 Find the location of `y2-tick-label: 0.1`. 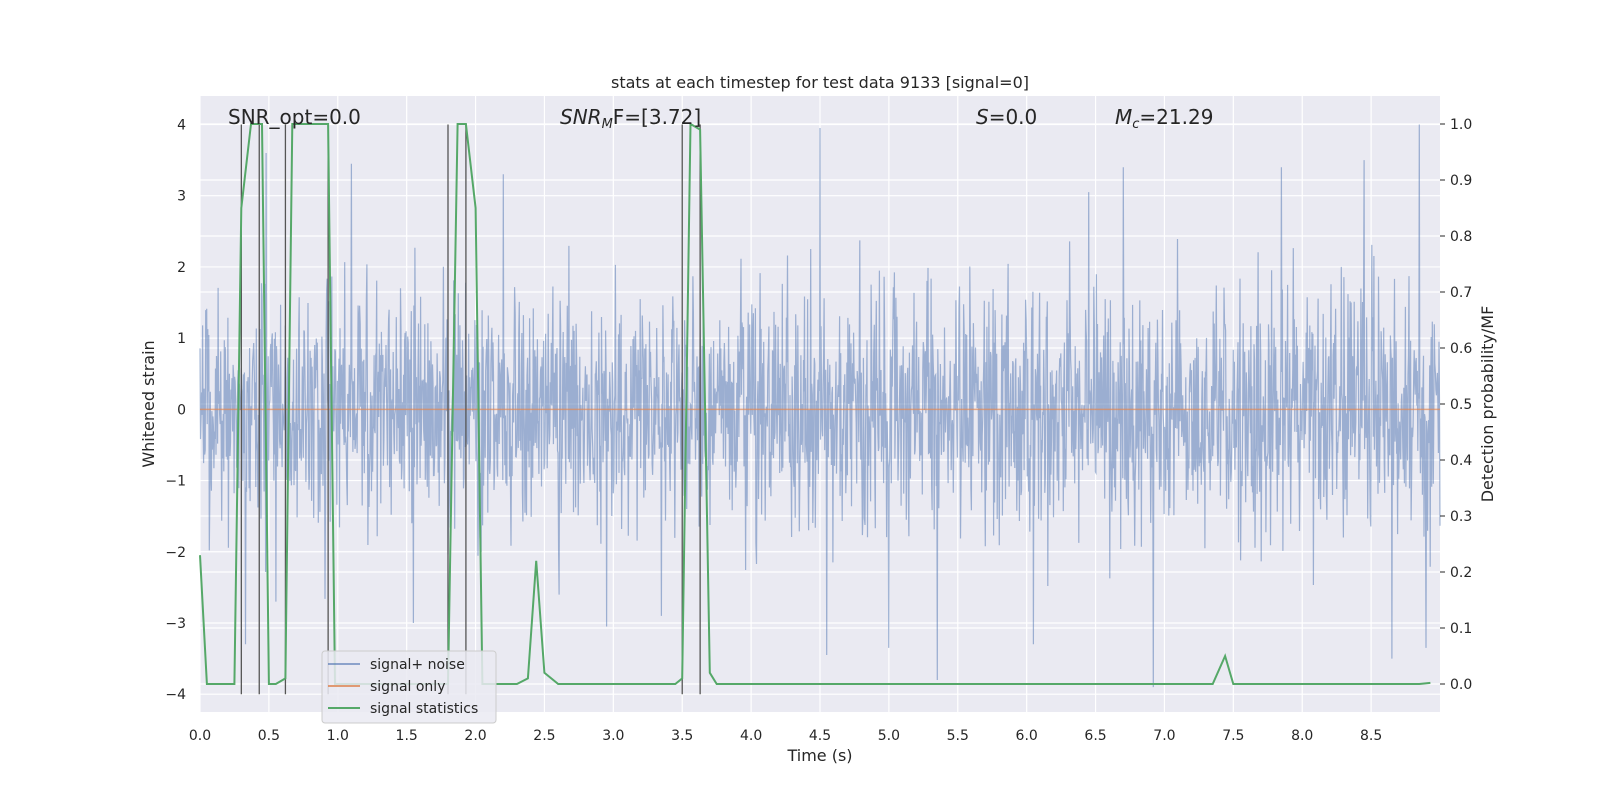

y2-tick-label: 0.1 is located at coordinates (1461, 629).